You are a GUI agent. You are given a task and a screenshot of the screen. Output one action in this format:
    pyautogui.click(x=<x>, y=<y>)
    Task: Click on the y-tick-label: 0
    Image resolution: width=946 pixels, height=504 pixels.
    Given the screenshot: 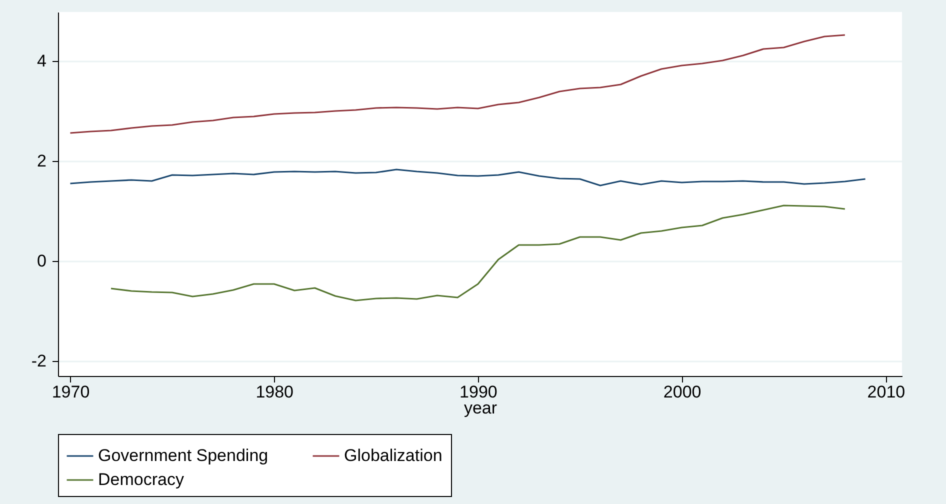 What is the action you would take?
    pyautogui.click(x=41, y=261)
    